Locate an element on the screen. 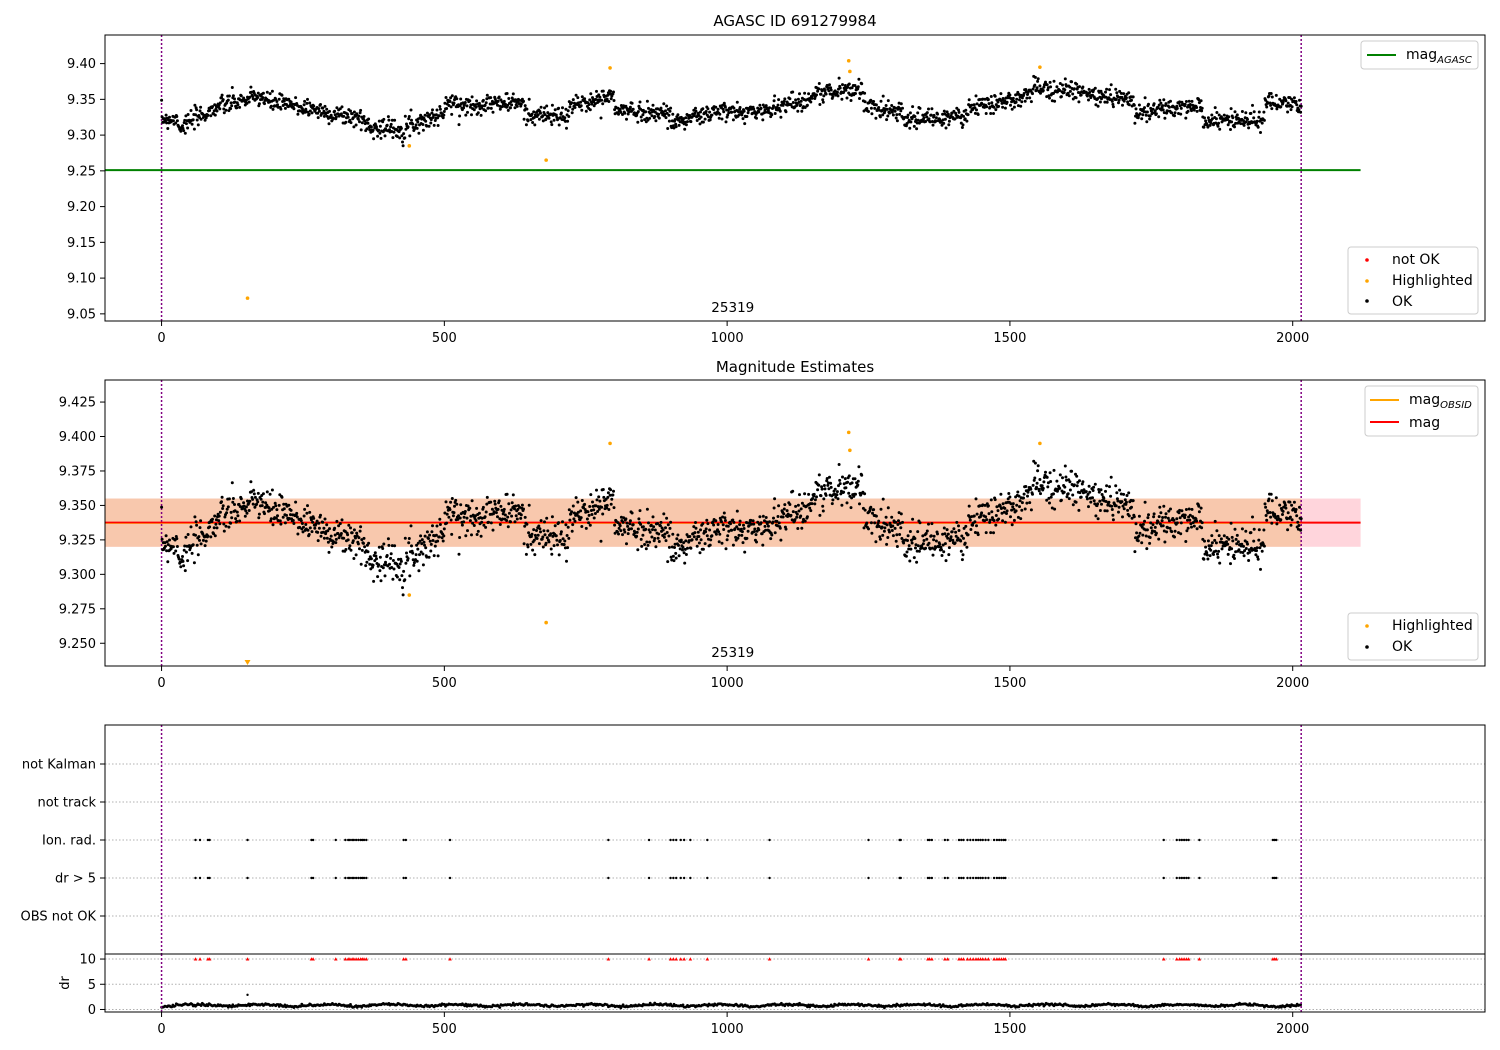 Image resolution: width=1500 pixels, height=1050 pixels. legend-box is located at coordinates (1413, 280).